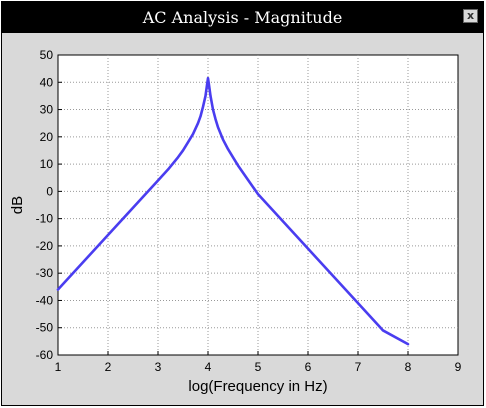 This screenshot has height=408, width=486. I want to click on y-tick-label: 10, so click(47, 164).